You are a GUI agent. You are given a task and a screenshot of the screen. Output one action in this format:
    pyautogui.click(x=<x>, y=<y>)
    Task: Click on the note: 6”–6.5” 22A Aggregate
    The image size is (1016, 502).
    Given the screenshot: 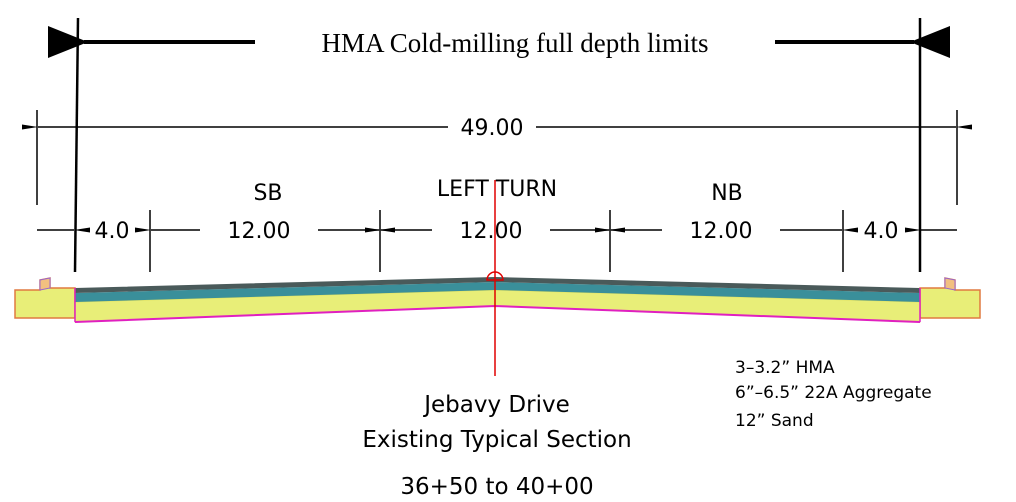 What is the action you would take?
    pyautogui.click(x=833, y=393)
    